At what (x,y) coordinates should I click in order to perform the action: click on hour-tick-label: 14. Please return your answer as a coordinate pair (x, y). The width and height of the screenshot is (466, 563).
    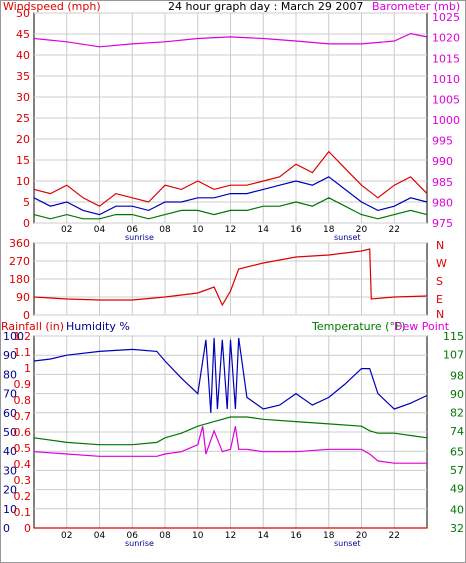
    Looking at the image, I should click on (264, 536).